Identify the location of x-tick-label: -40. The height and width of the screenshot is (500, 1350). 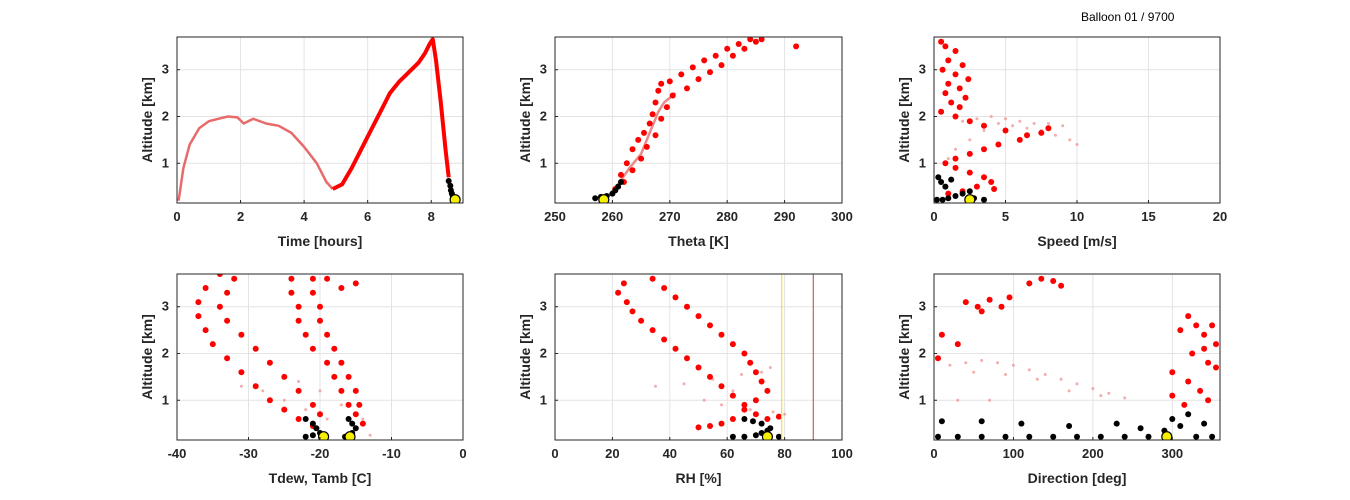
(177, 453).